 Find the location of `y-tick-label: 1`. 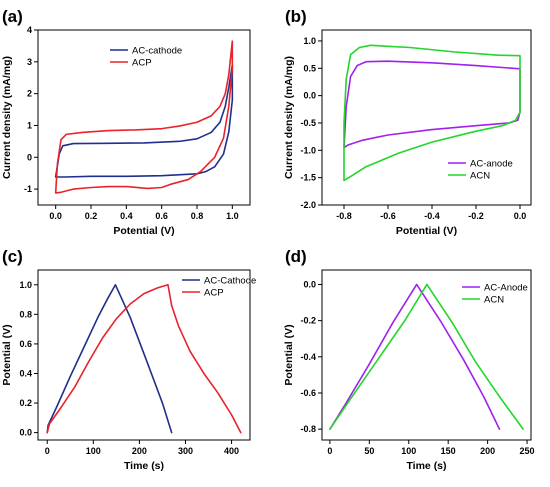

y-tick-label: 1 is located at coordinates (29, 125).